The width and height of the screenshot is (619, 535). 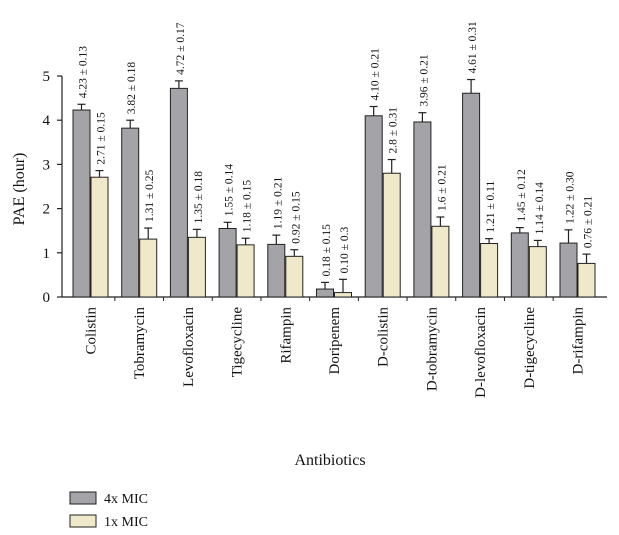 What do you see at coordinates (130, 212) in the screenshot?
I see `bar-tobramycin-4x-mic` at bounding box center [130, 212].